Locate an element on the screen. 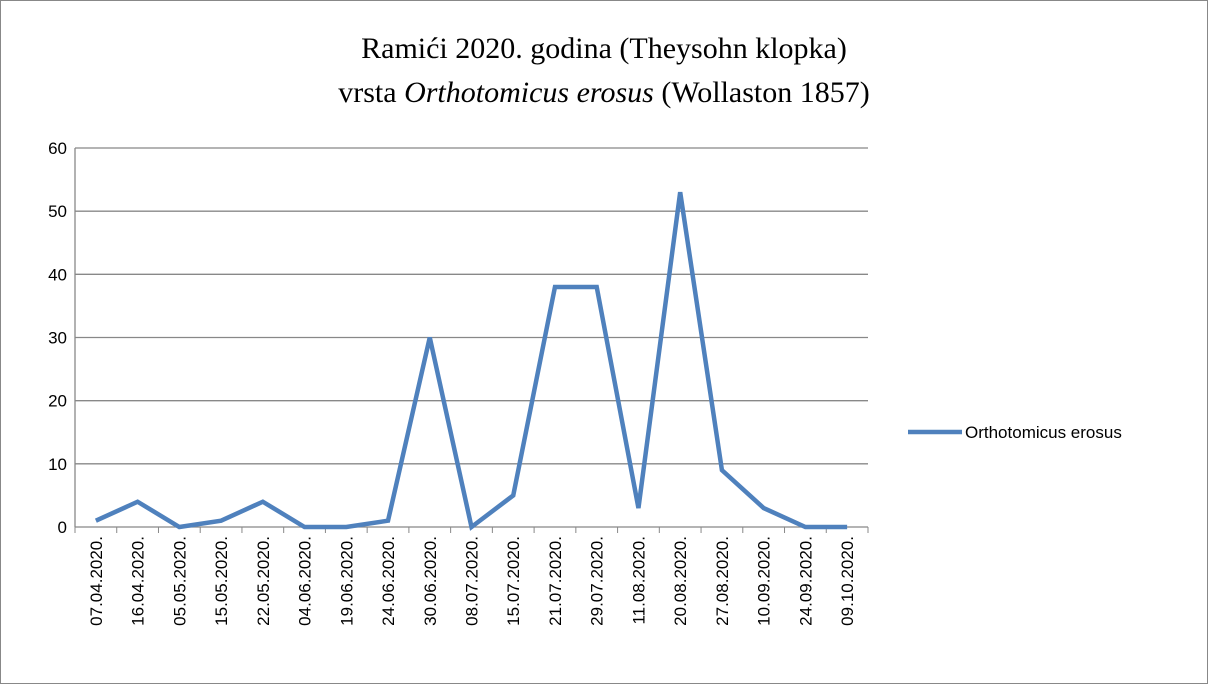 The image size is (1209, 684). x-tick-label: 15.07.2020. is located at coordinates (513, 581).